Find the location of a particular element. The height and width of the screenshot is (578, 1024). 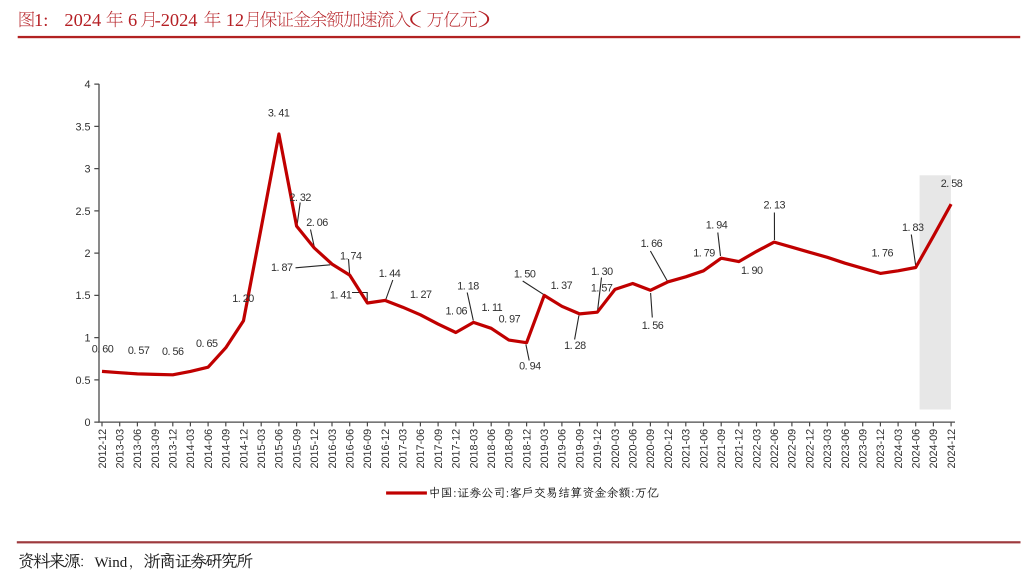

svg-text: 2015-03 is located at coordinates (262, 449).